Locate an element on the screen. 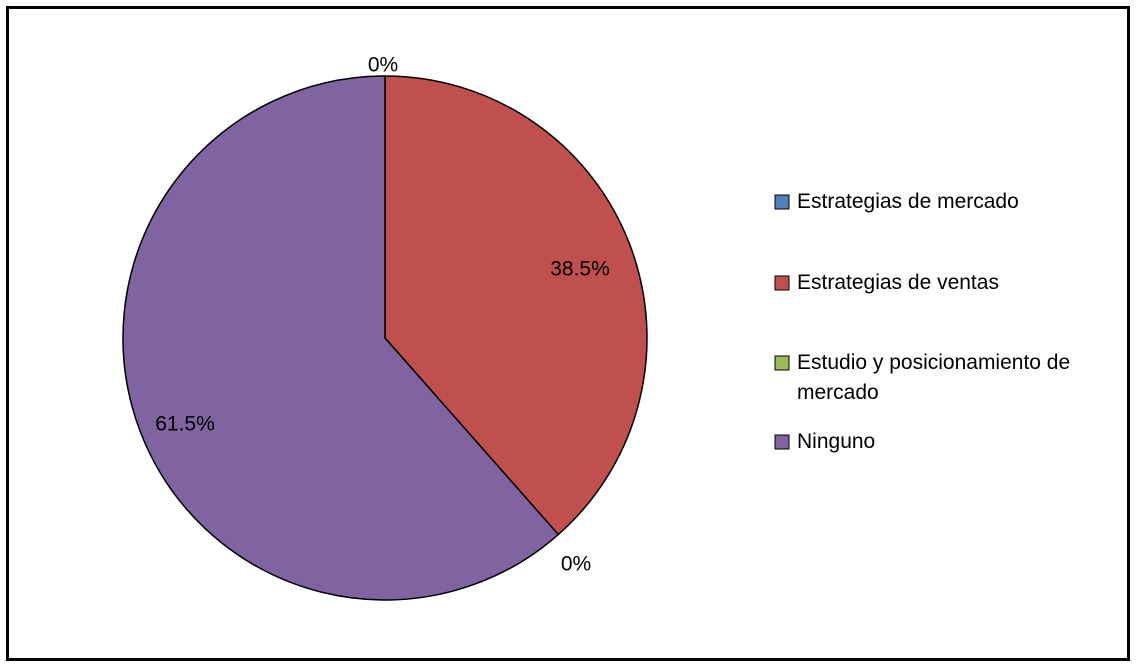 This screenshot has height=665, width=1136. legend-item-estrategias-de-ventas: Estrategias de ventas is located at coordinates (886, 282).